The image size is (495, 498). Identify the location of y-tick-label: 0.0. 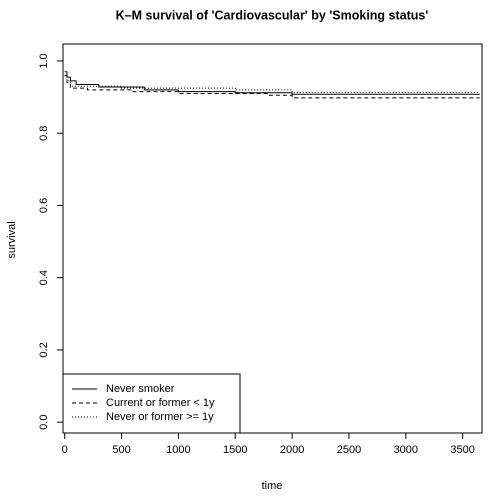
(44, 422).